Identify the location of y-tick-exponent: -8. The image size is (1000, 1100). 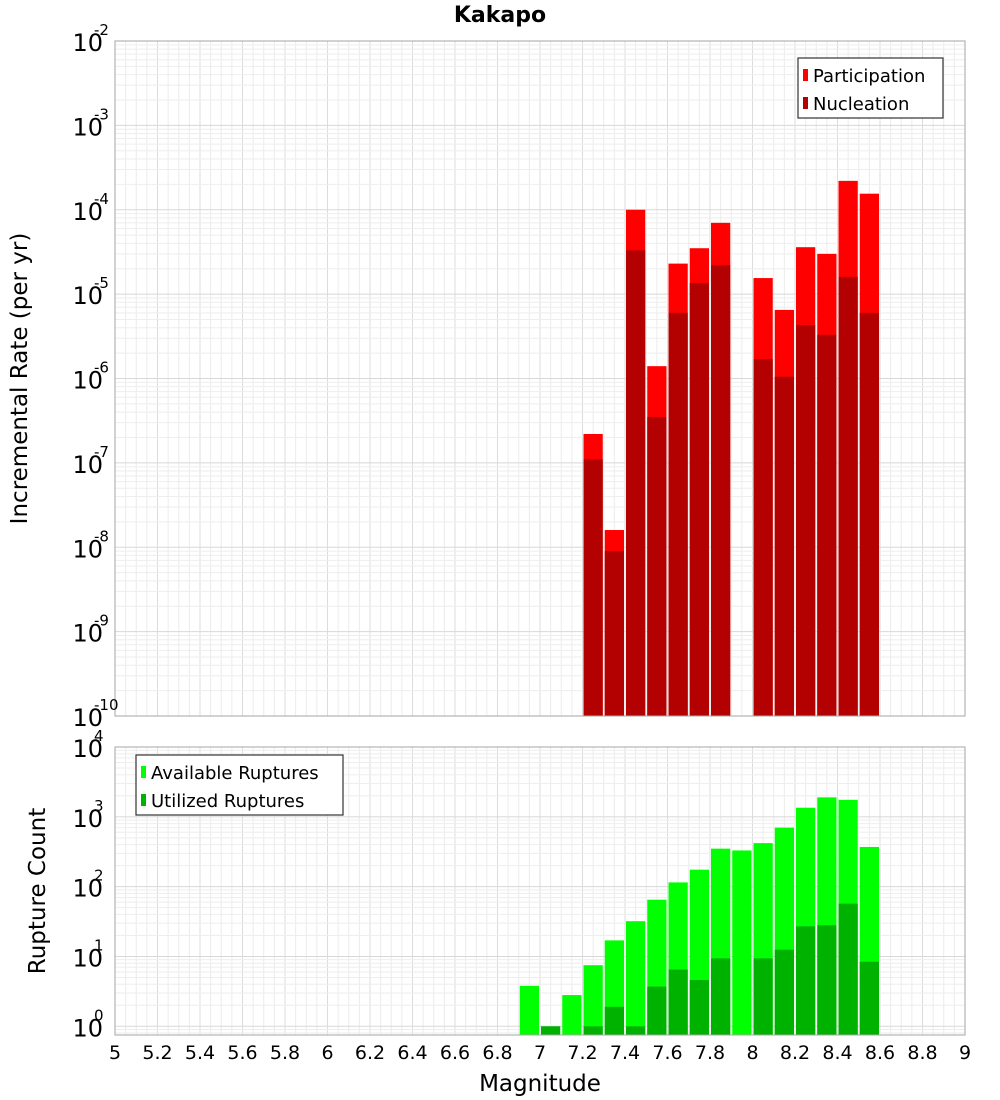
(101, 536).